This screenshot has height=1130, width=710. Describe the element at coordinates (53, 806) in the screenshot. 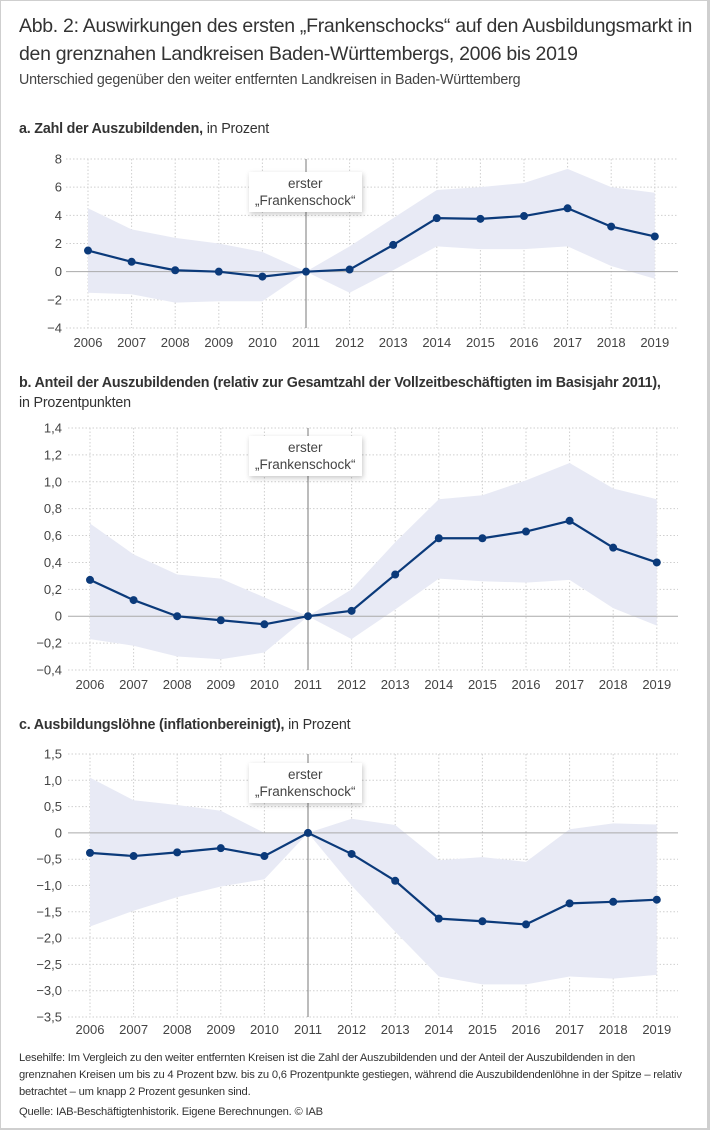

I see `y-tick-label: 0,5` at that location.